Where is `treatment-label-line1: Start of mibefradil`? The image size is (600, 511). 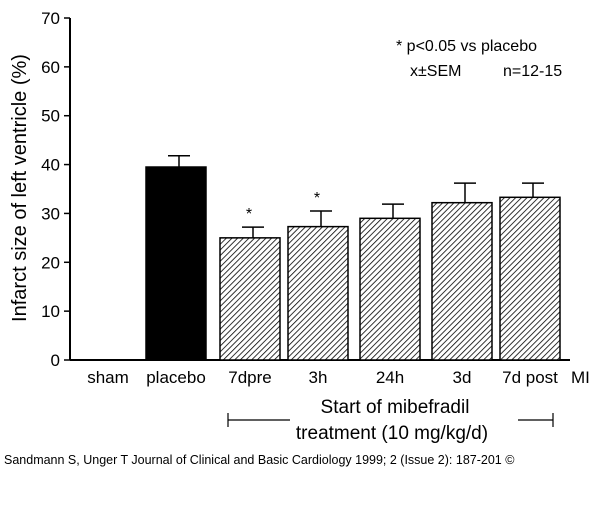
treatment-label-line1: Start of mibefradil is located at coordinates (395, 407).